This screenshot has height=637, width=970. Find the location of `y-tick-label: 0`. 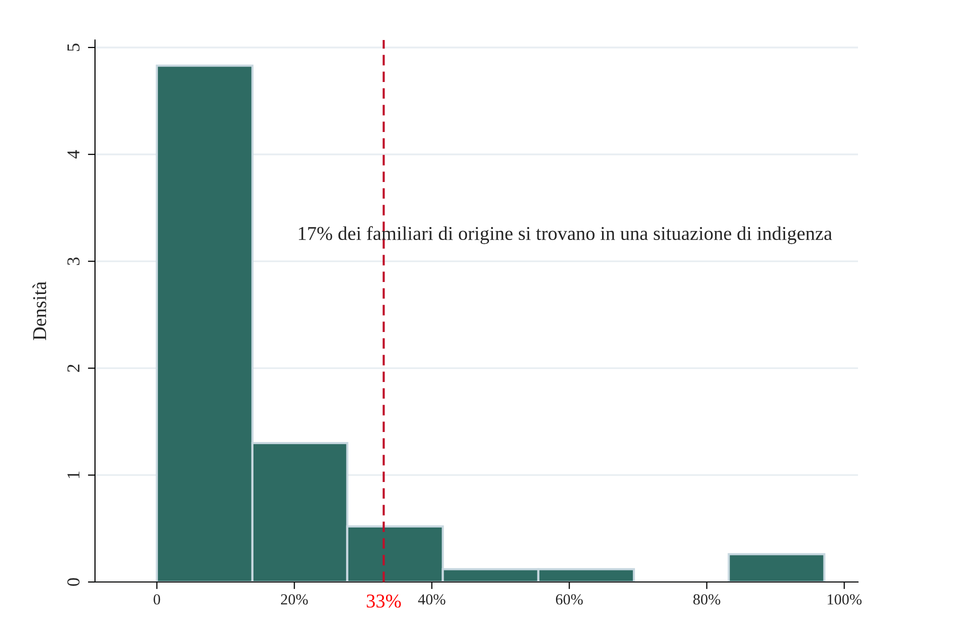

y-tick-label: 0 is located at coordinates (73, 582).